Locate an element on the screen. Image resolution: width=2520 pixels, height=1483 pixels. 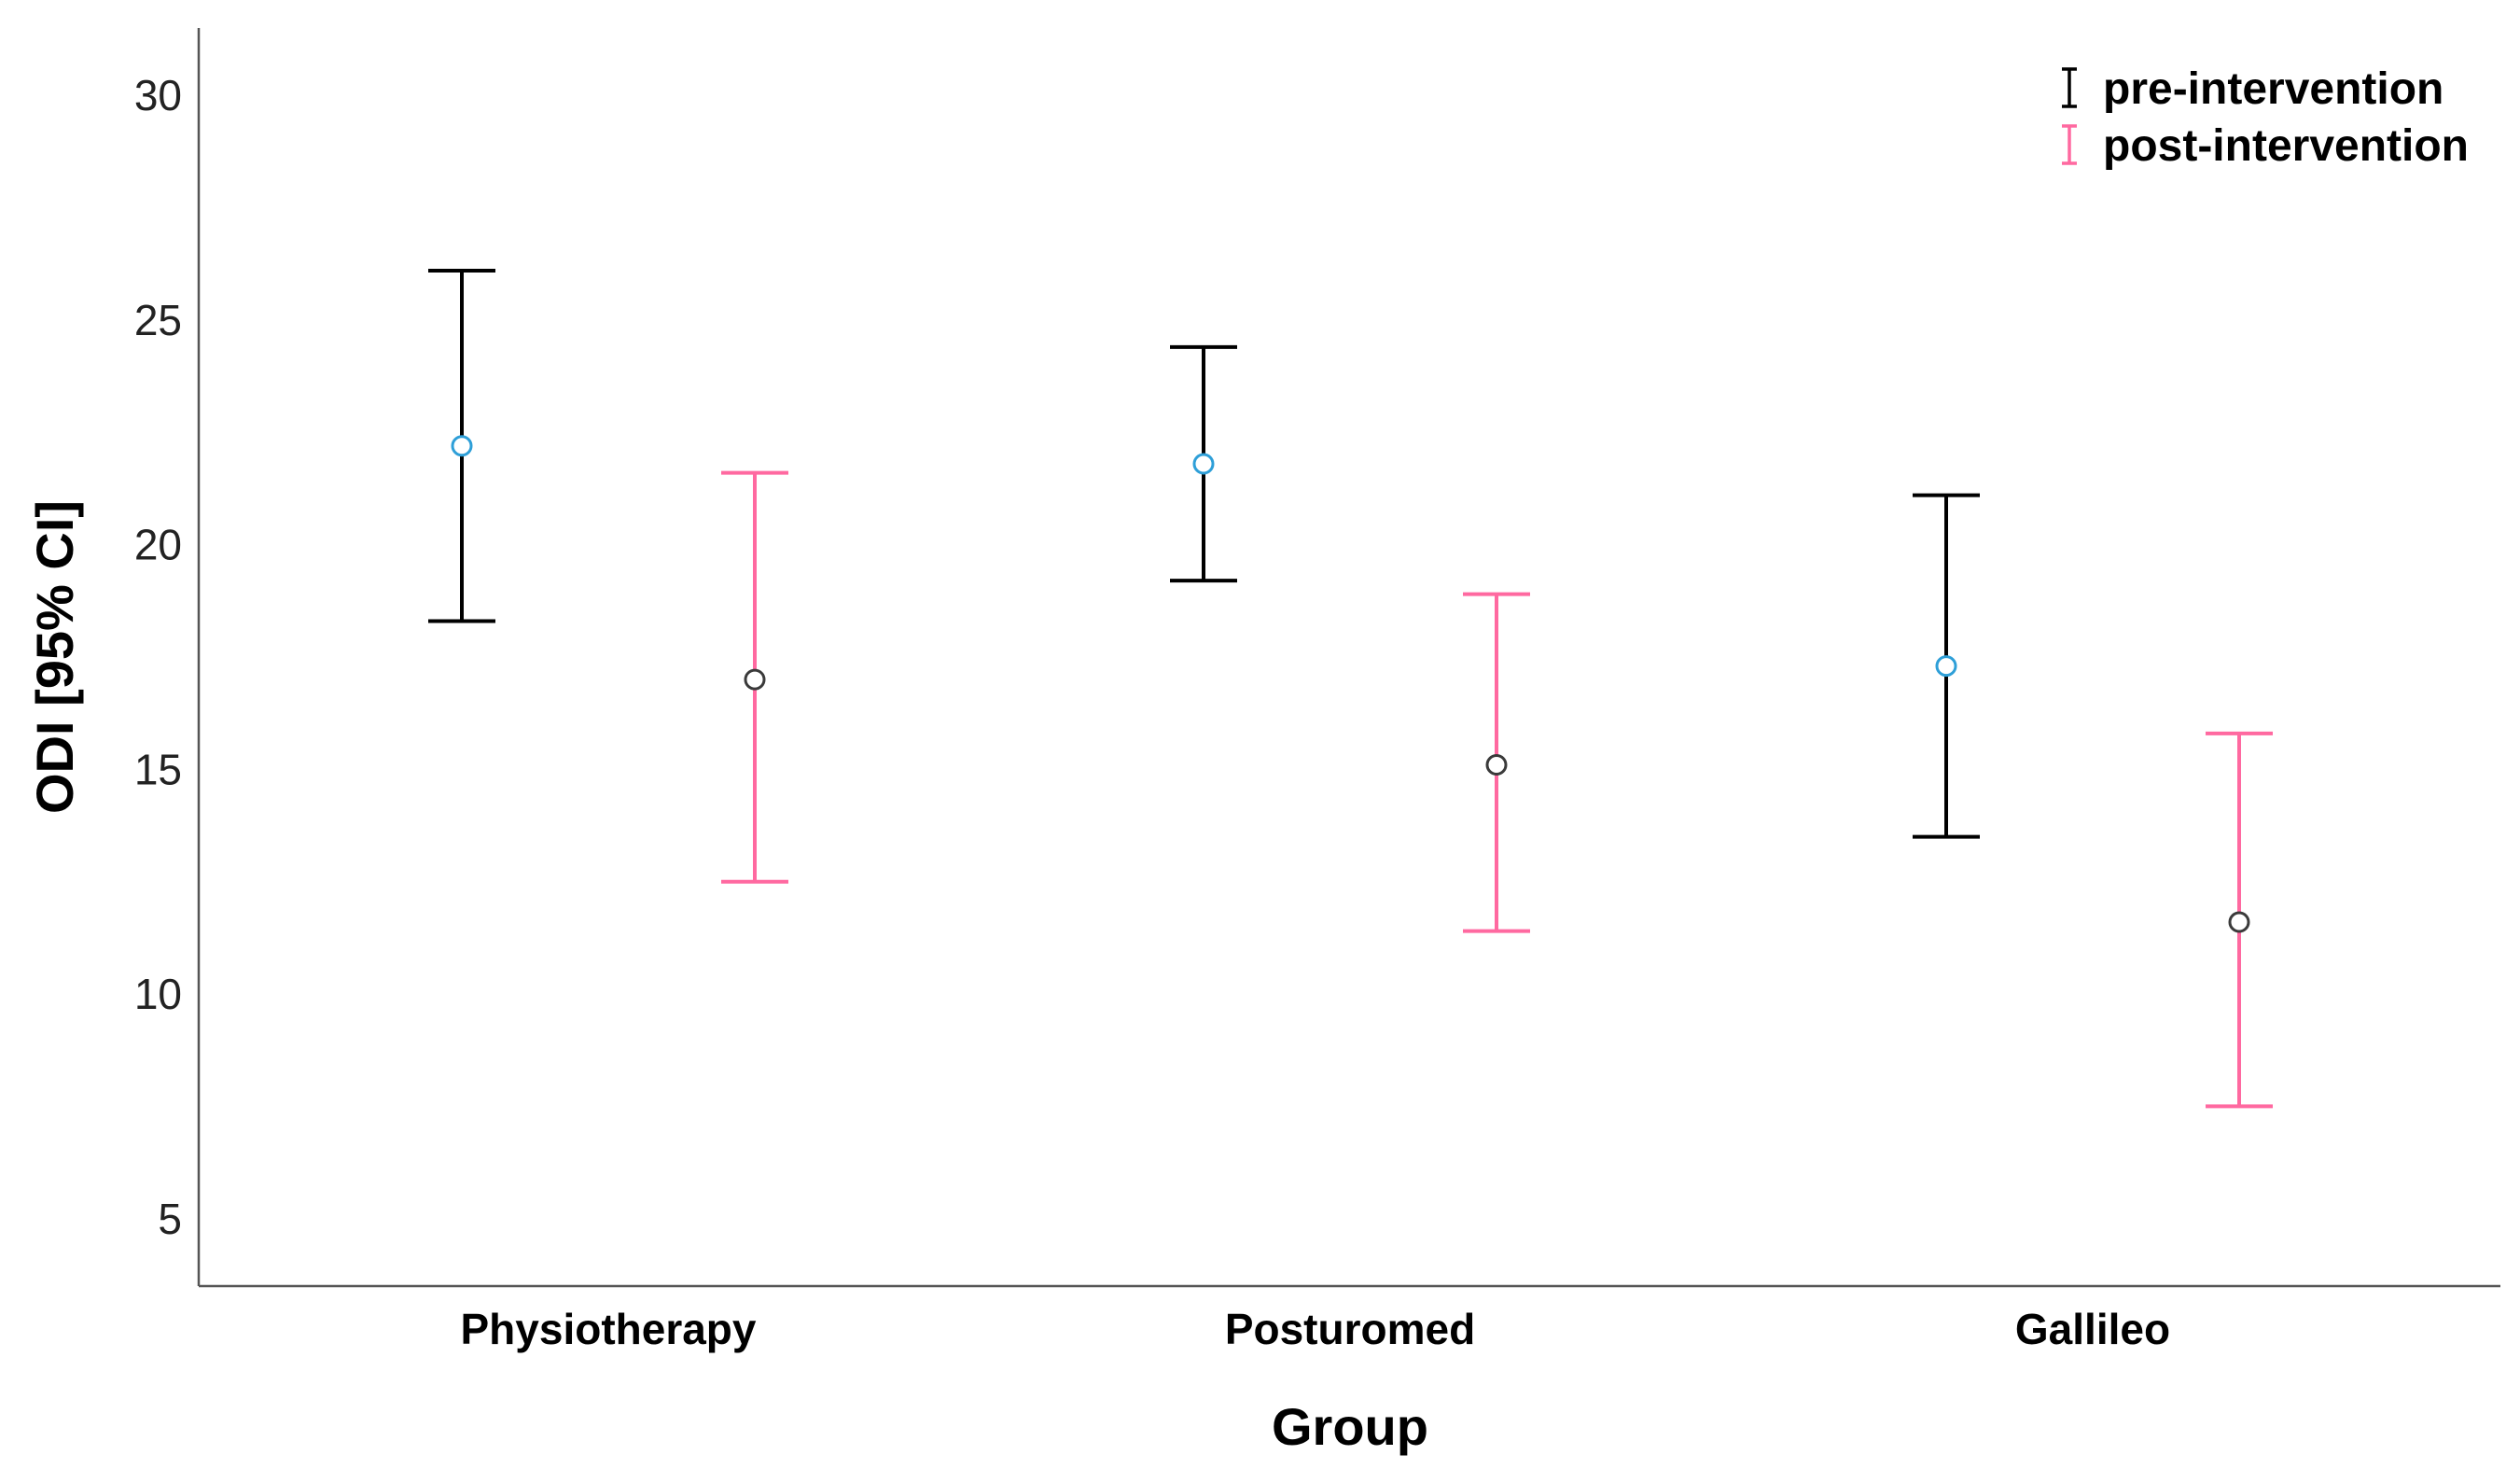
x-category-label: Physiotherapy is located at coordinates (609, 1329).